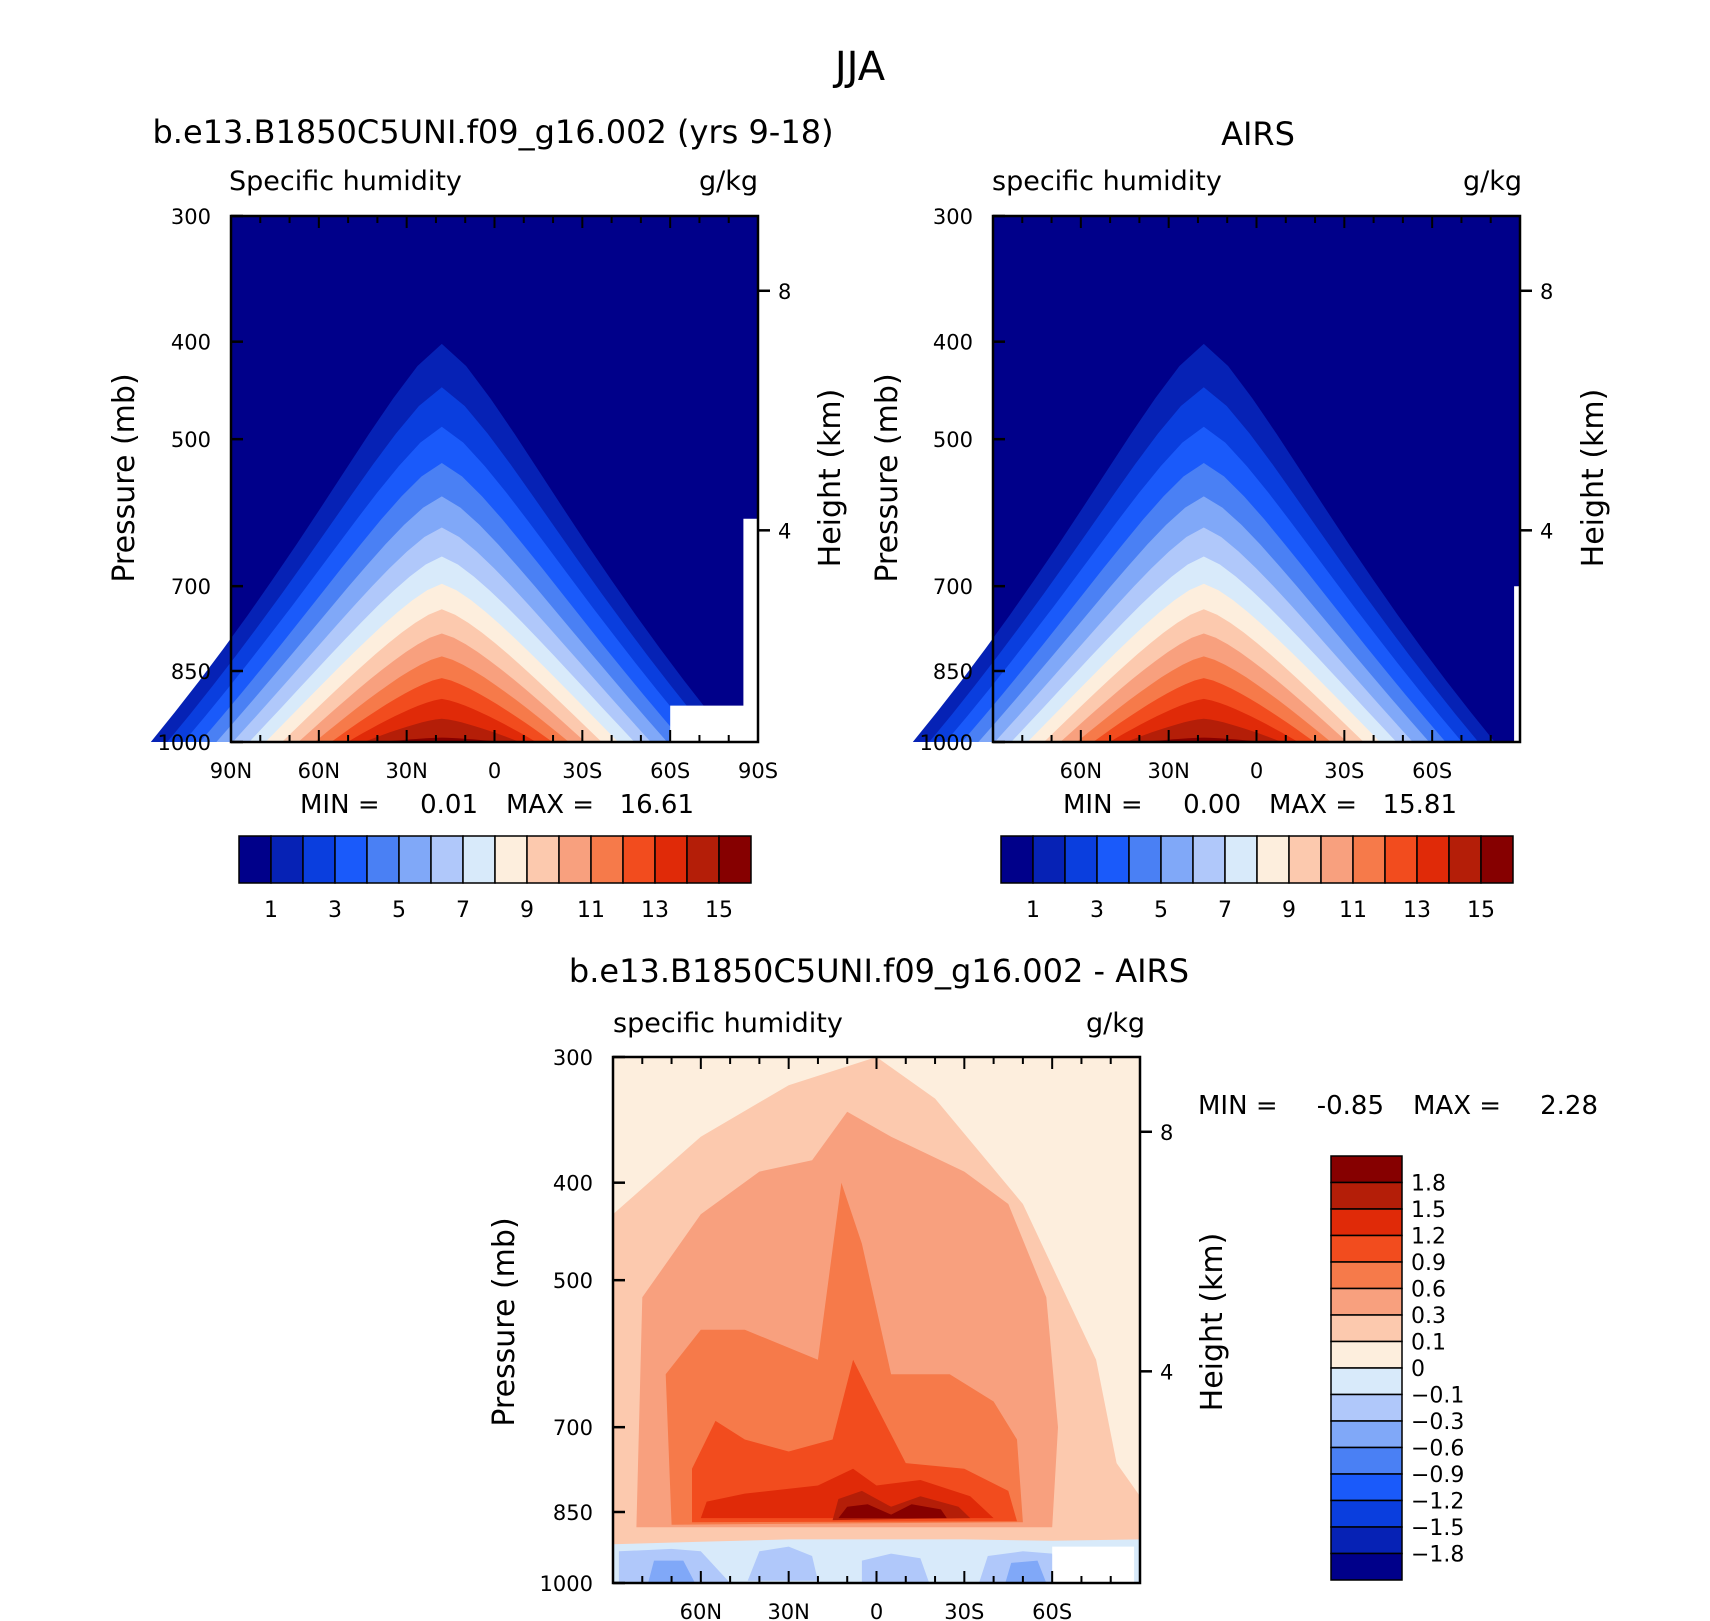  I want to click on x-tick-label: 60S, so click(1432, 771).